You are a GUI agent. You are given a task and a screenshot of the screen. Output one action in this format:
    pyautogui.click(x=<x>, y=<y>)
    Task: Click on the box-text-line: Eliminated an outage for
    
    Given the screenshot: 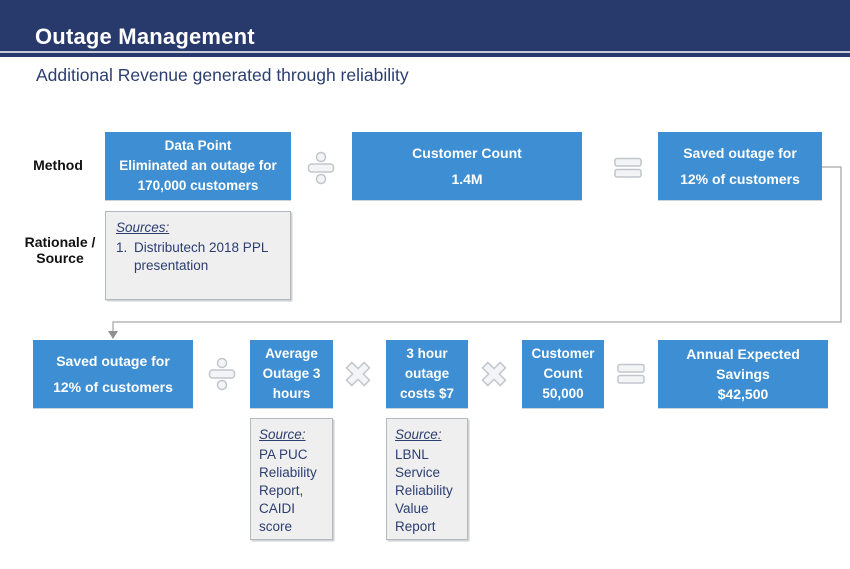 What is the action you would take?
    pyautogui.click(x=198, y=165)
    